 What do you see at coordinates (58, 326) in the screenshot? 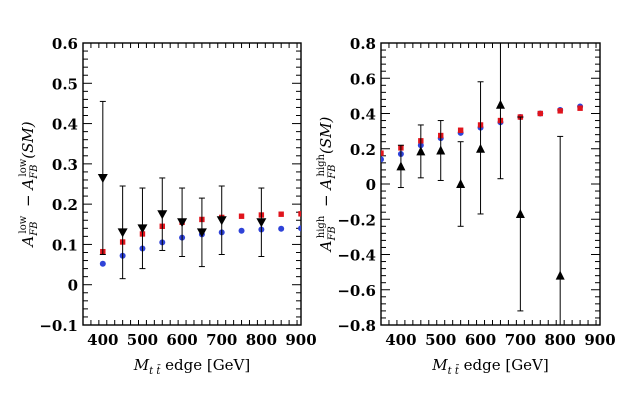
I see `left-y-tick-label: −0.1` at bounding box center [58, 326].